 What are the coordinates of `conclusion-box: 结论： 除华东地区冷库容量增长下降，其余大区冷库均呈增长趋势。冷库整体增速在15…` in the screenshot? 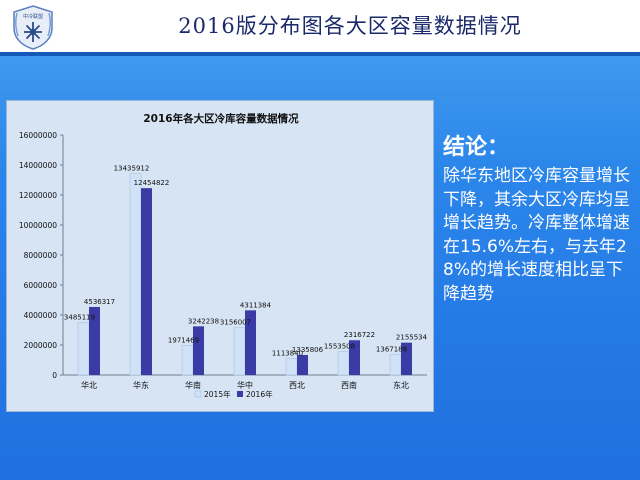 It's located at (538, 219).